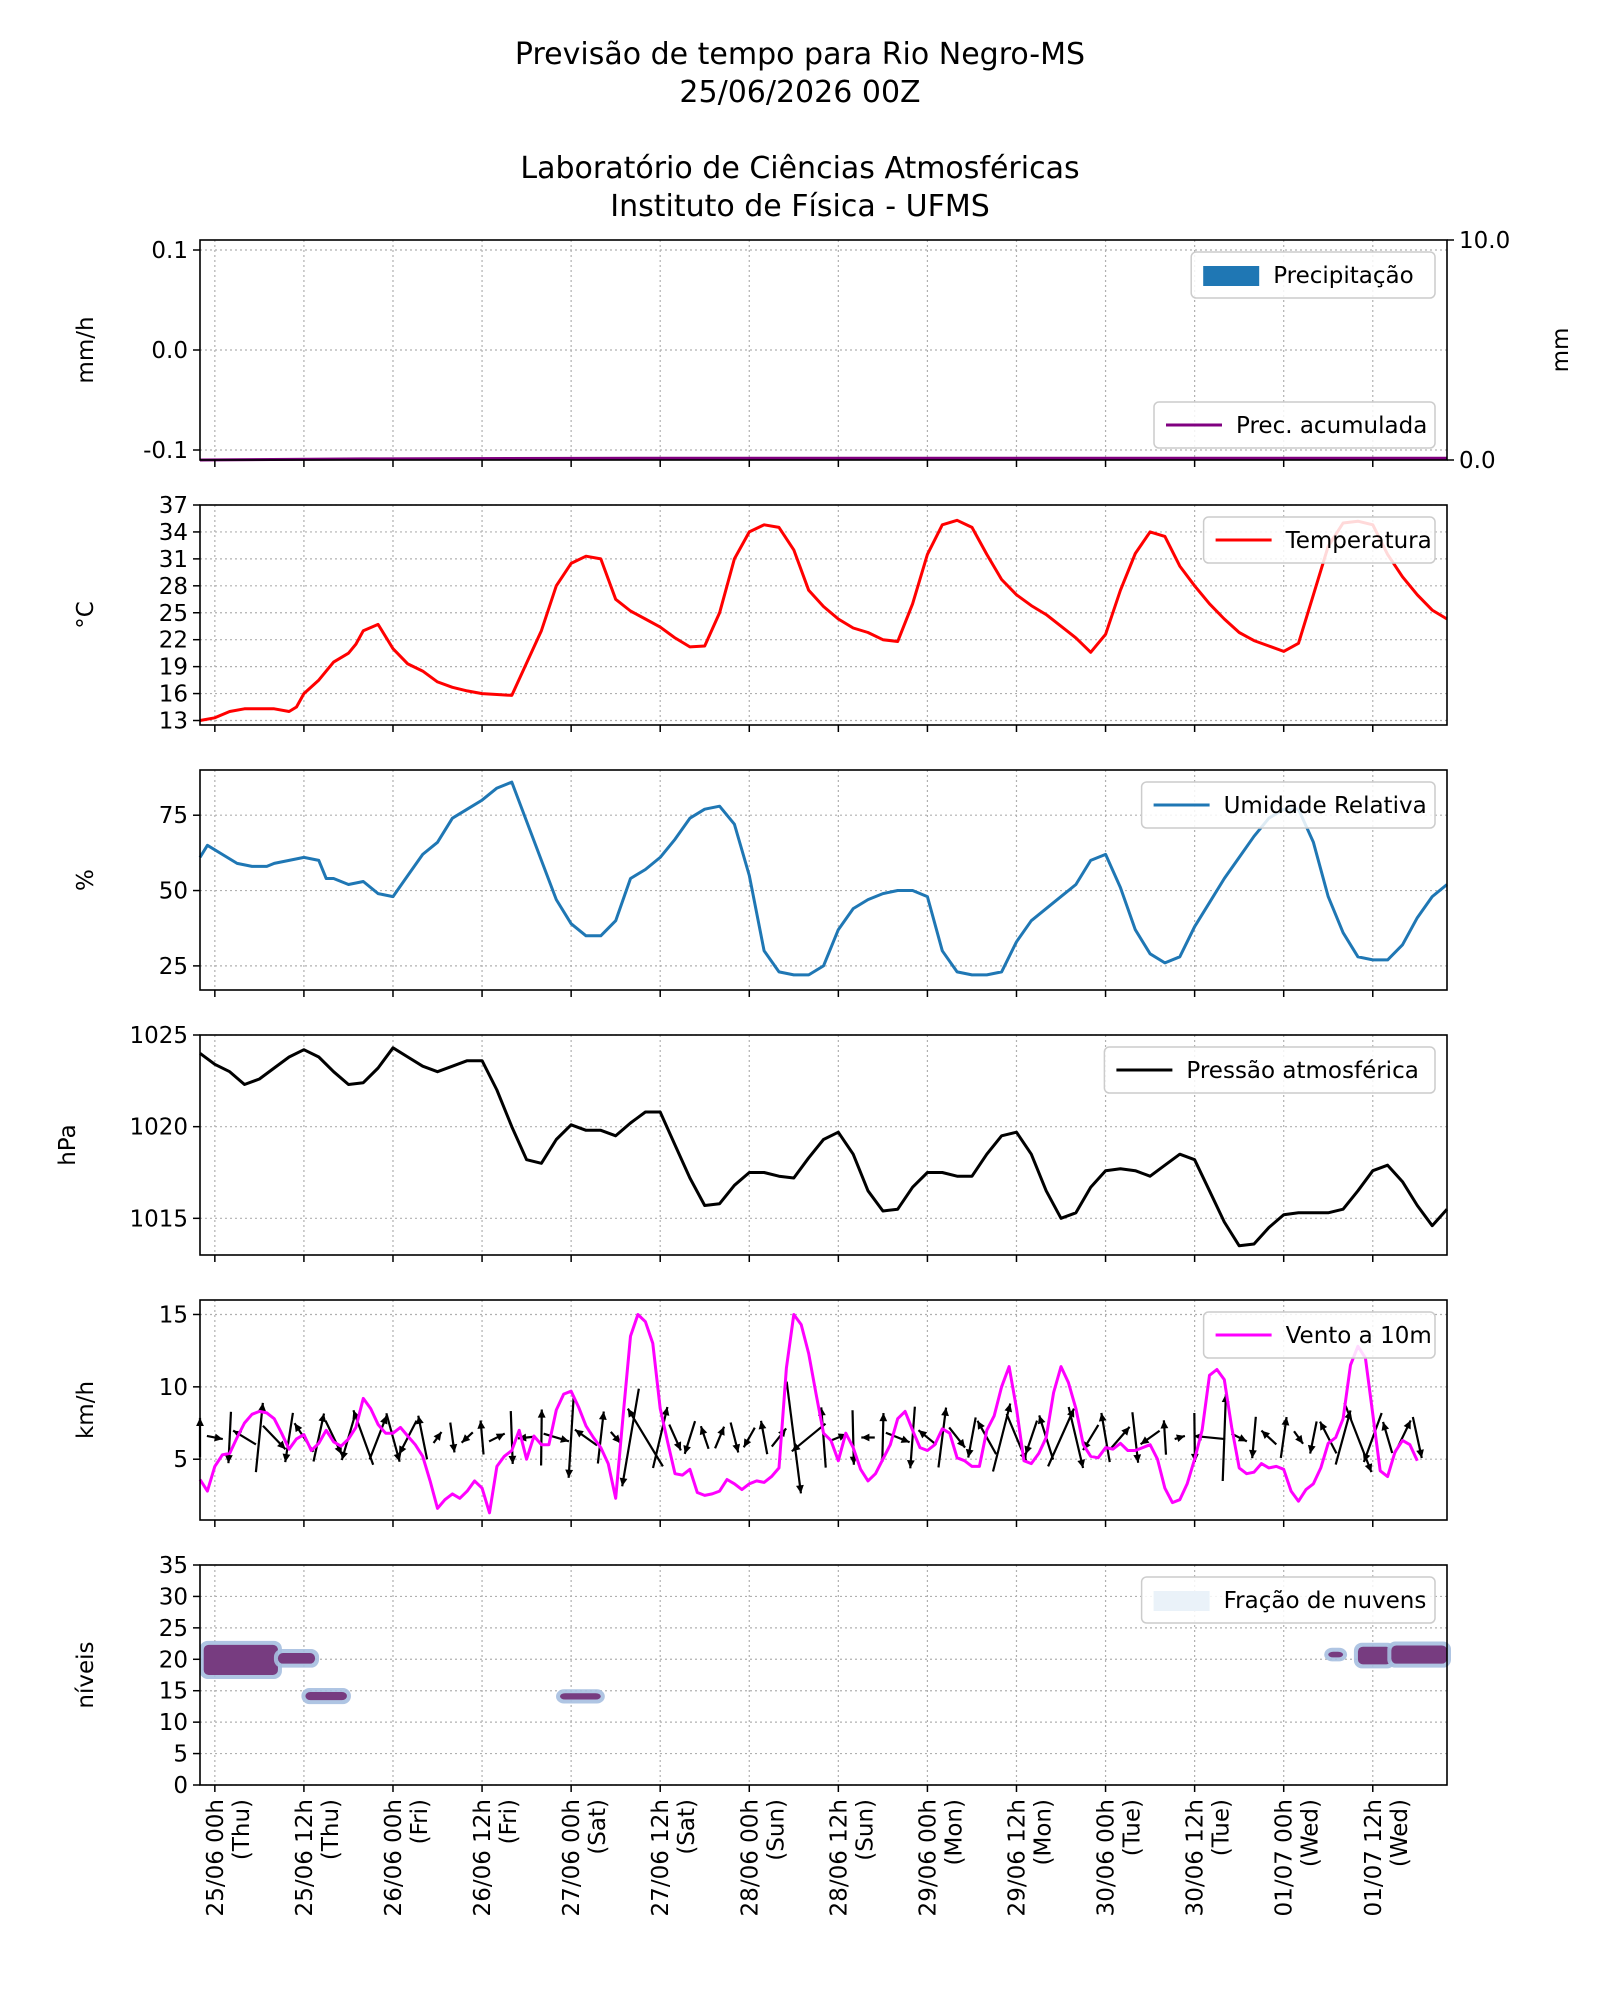  Describe the element at coordinates (229, 1857) in the screenshot. I see `x-tick-label: 25/06 00h (Thu)` at that location.